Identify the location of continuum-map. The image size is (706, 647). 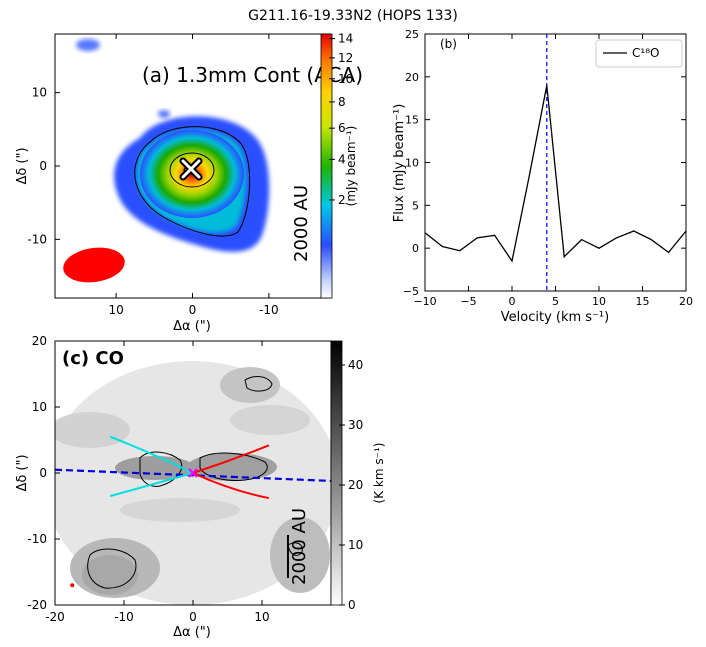
(166, 161).